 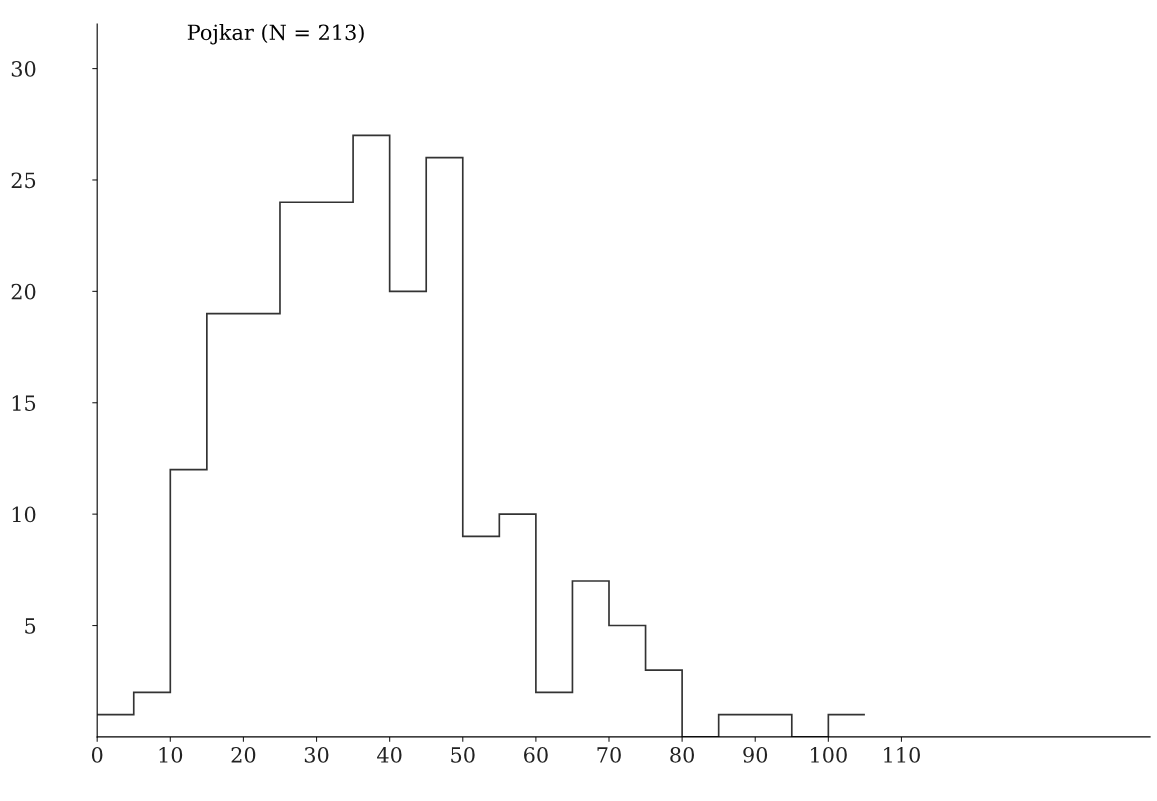 I want to click on x-tick-label: 70, so click(x=609, y=755).